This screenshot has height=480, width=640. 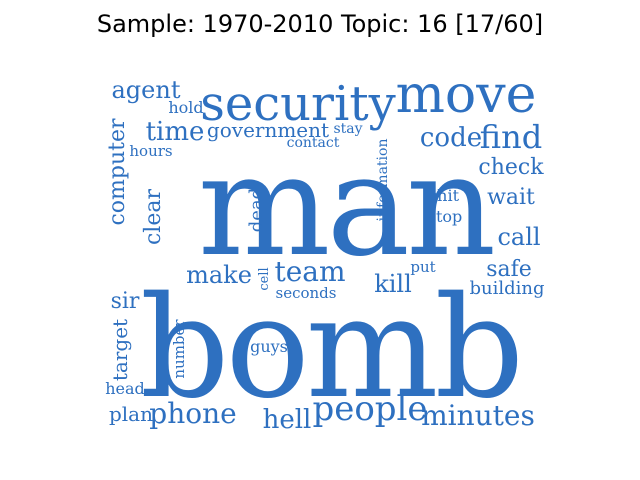 What do you see at coordinates (298, 104) in the screenshot?
I see `word-security: security` at bounding box center [298, 104].